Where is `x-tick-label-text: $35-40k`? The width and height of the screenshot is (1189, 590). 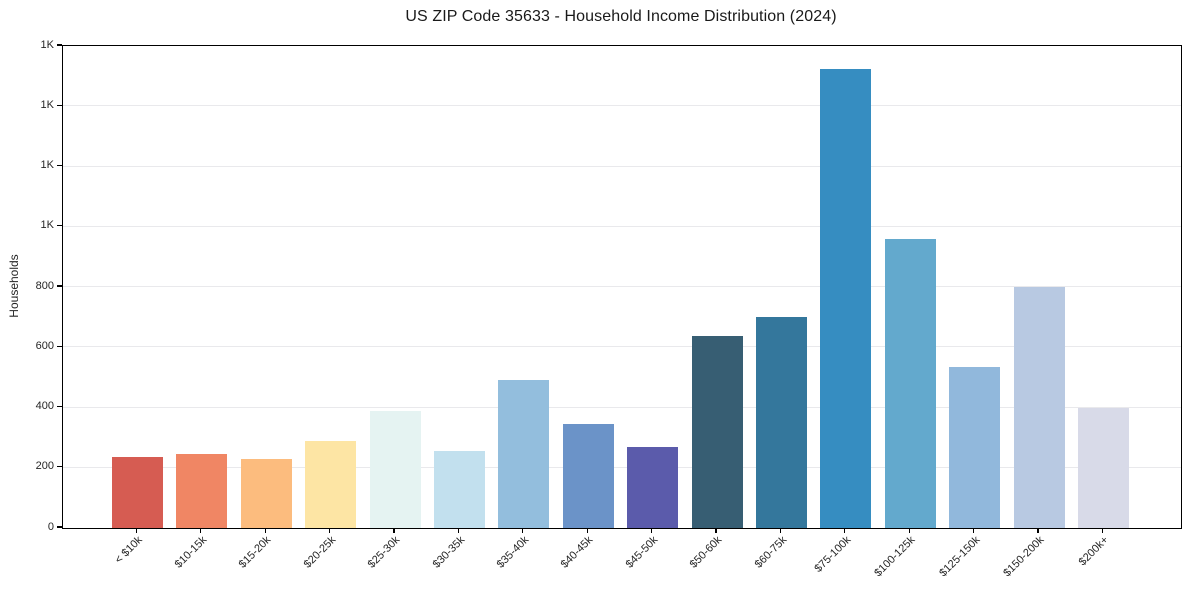 x-tick-label-text: $35-40k is located at coordinates (513, 552).